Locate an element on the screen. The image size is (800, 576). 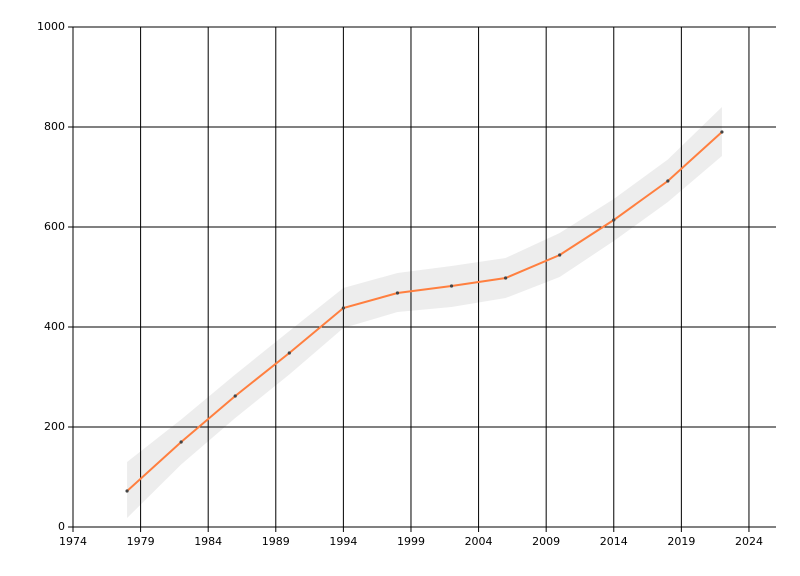
y-tick-label: 800 is located at coordinates (54, 126).